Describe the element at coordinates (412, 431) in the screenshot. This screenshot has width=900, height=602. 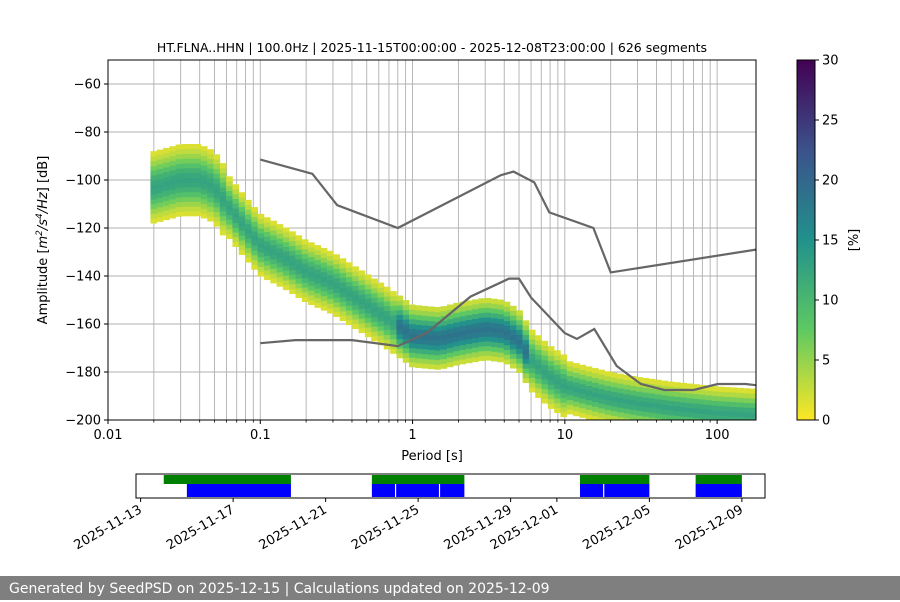
I see `x-axis: 0.01 0.1 1 10 100` at that location.